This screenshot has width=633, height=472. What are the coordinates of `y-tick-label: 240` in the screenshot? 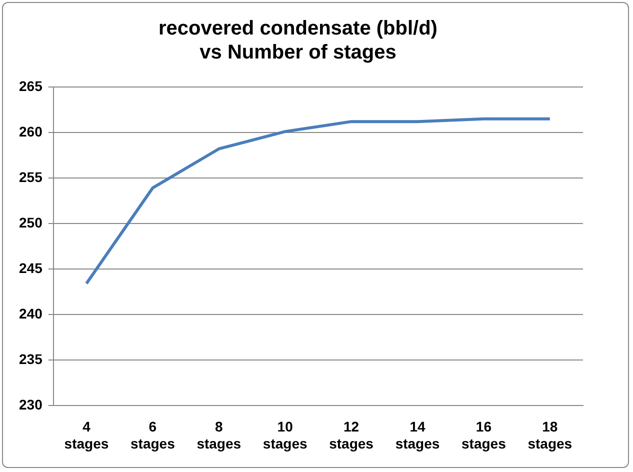 It's located at (31, 313).